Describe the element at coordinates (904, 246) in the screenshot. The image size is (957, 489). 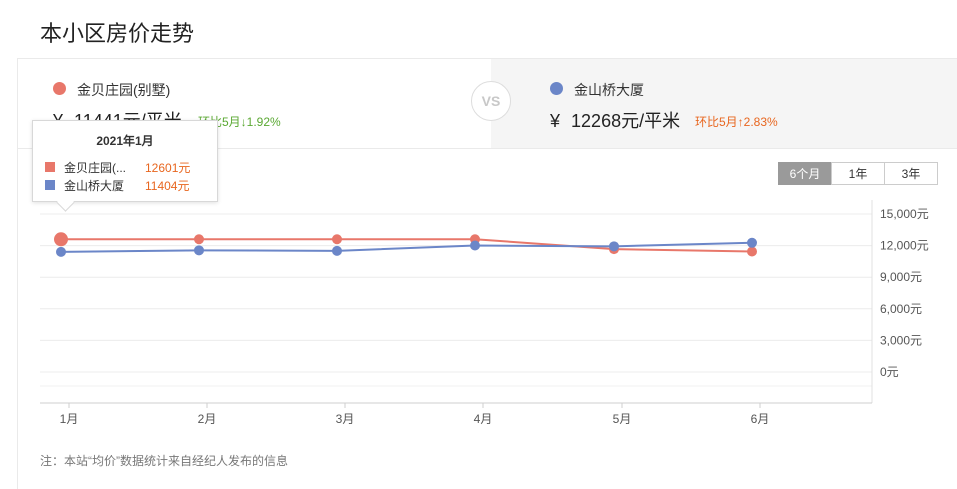
I see `y-tick-label: 12,000元` at that location.